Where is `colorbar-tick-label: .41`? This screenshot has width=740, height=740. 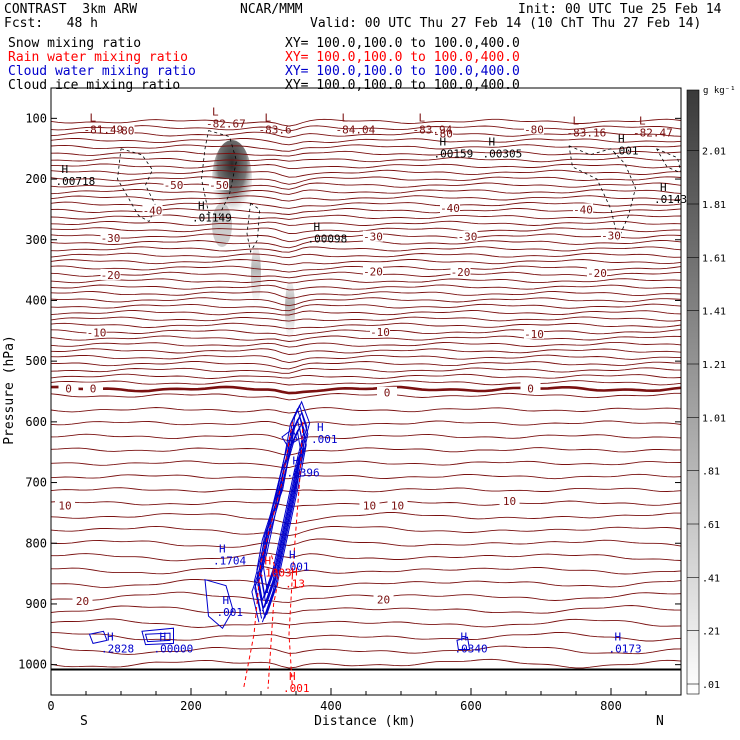
colorbar-tick-label: .41 is located at coordinates (711, 578).